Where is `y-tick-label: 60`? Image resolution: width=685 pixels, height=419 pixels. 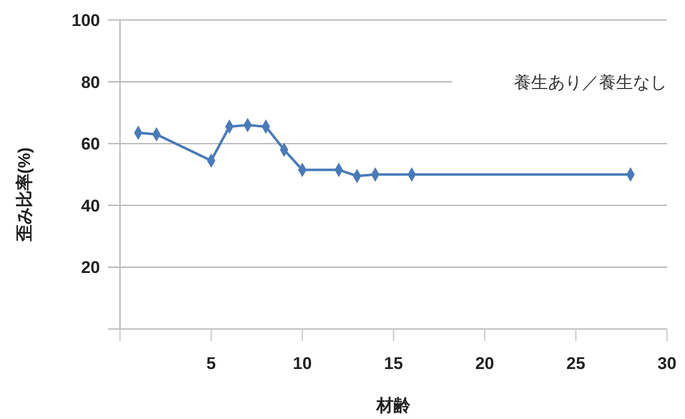 y-tick-label: 60 is located at coordinates (90, 144).